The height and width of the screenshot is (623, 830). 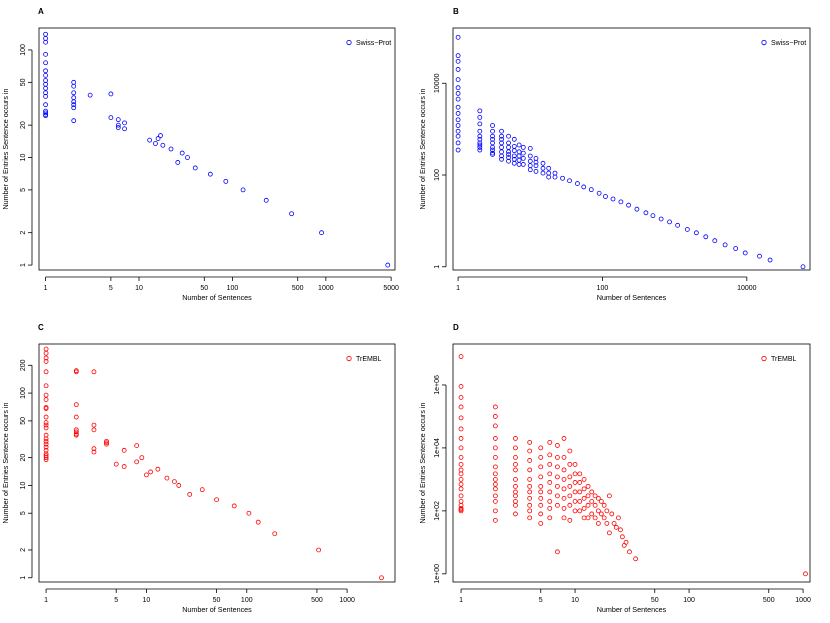 What do you see at coordinates (788, 43) in the screenshot?
I see `legend-label-B: Swiss−Prot` at bounding box center [788, 43].